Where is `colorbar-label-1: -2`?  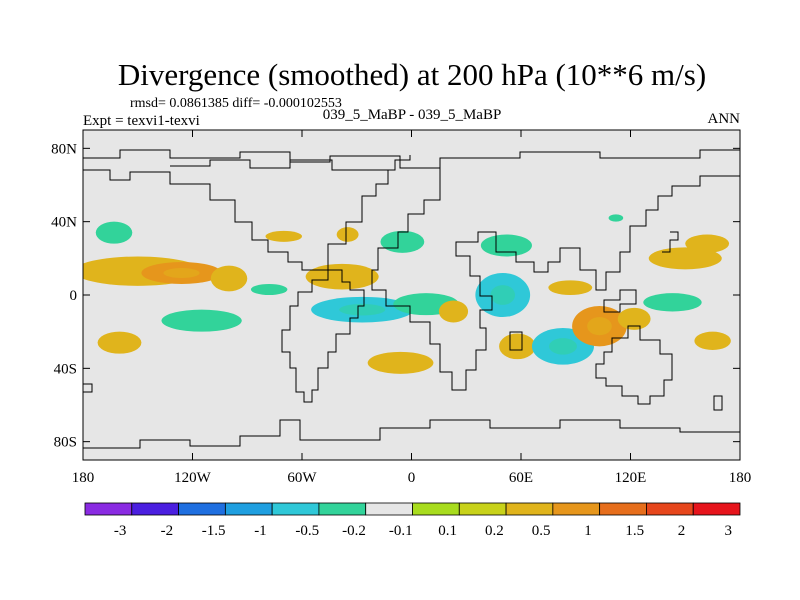 colorbar-label-1: -2 is located at coordinates (167, 531).